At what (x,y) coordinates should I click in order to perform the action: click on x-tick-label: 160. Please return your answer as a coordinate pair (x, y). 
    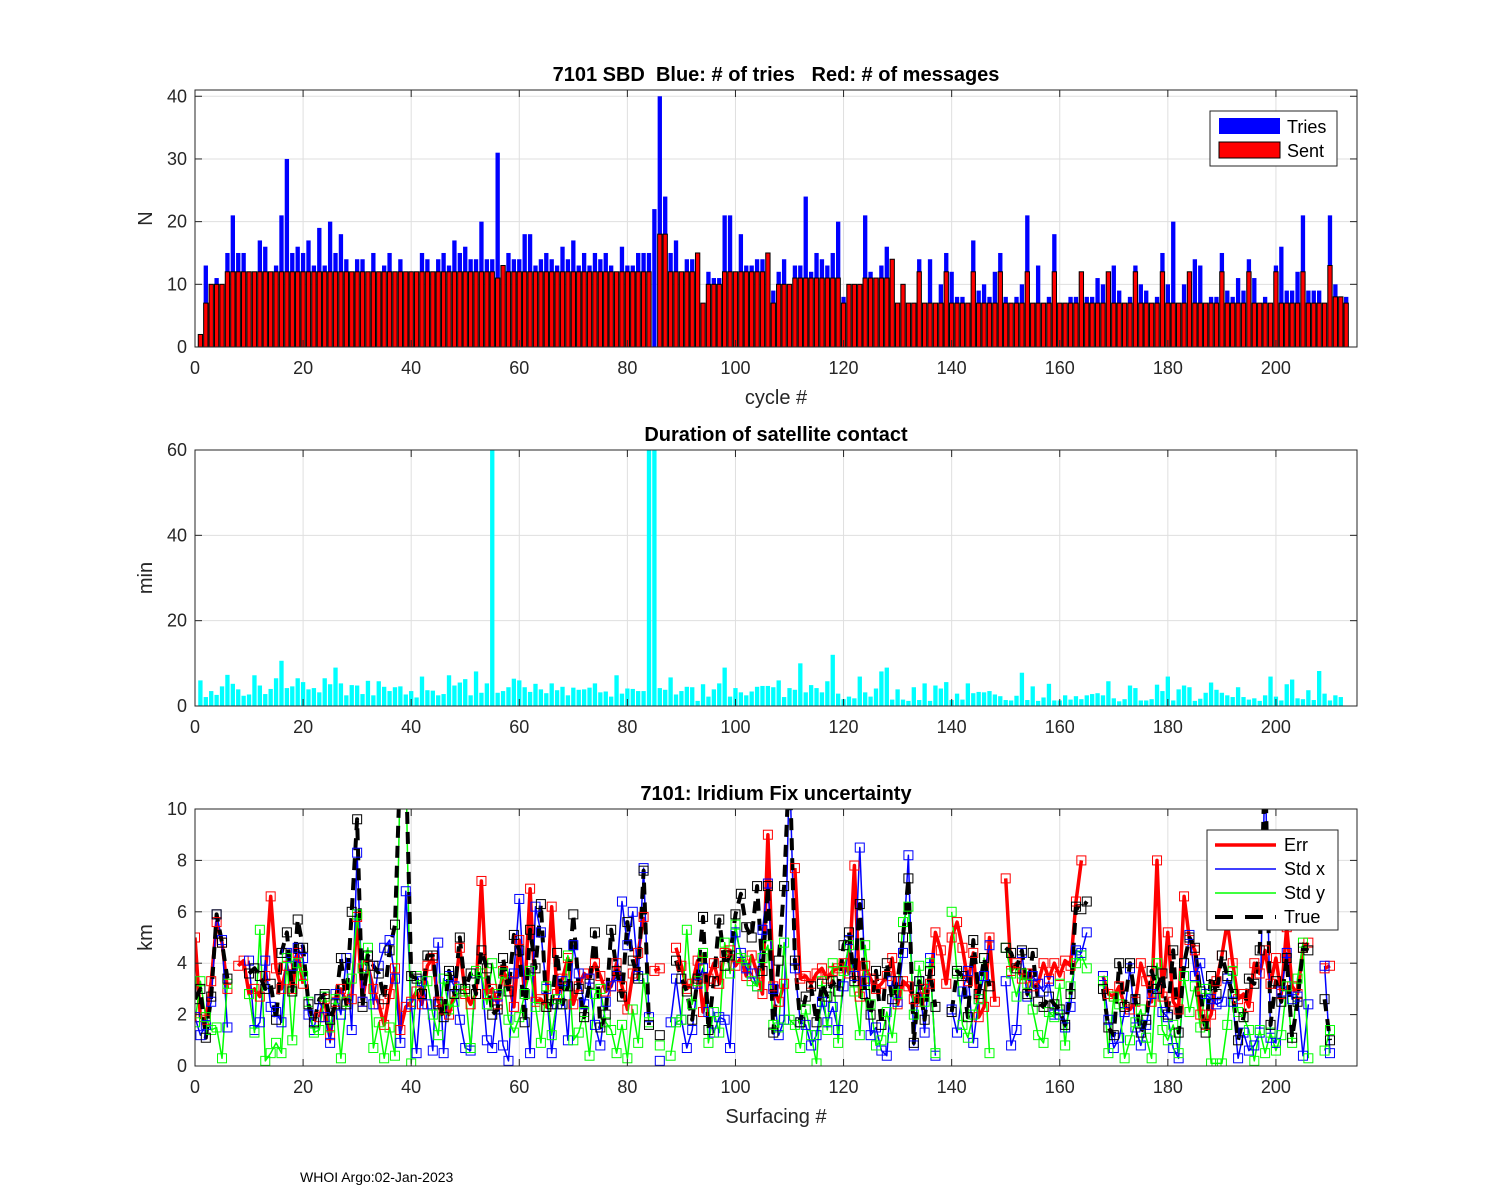
    Looking at the image, I should click on (1060, 1087).